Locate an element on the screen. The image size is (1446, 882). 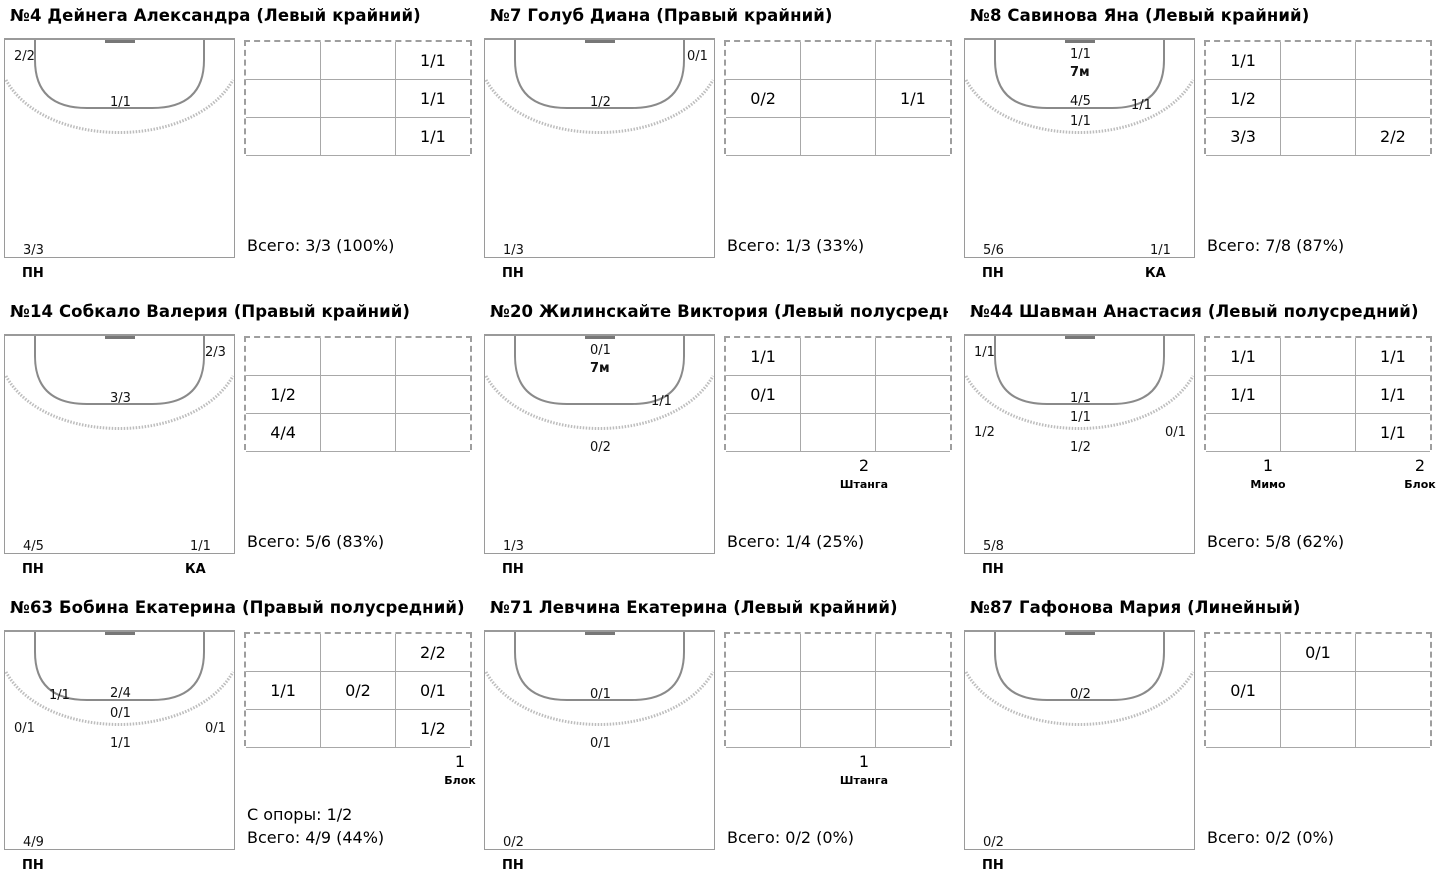
court-diagram: 2/2 1/1 3/3 is located at coordinates (119, 148).